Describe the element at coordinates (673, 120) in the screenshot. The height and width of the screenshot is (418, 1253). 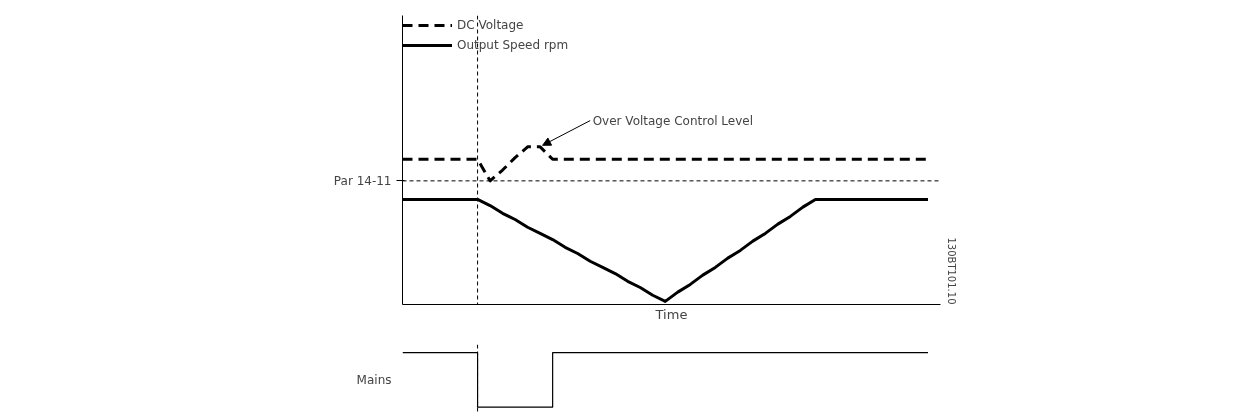
I see `text: Over Voltage Control Level` at that location.